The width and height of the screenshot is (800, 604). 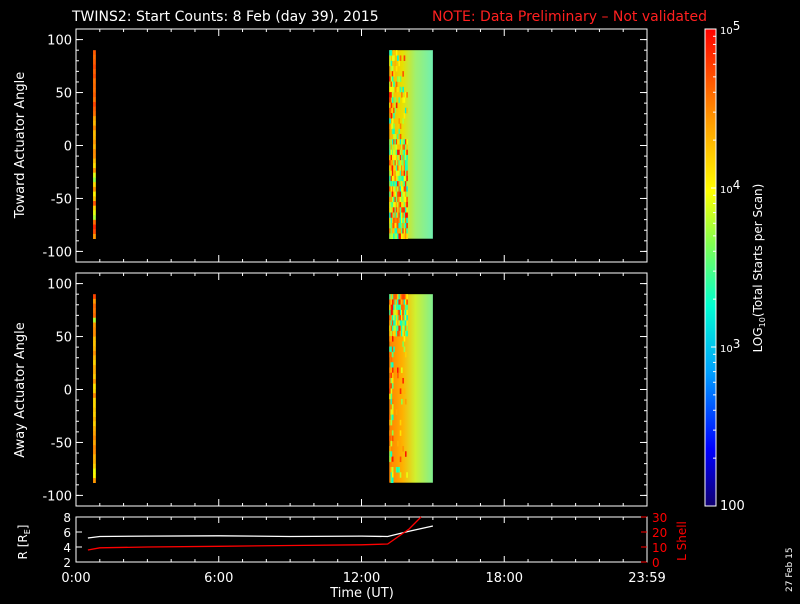 I want to click on colorbar-label-prefix: LOG, so click(x=758, y=339).